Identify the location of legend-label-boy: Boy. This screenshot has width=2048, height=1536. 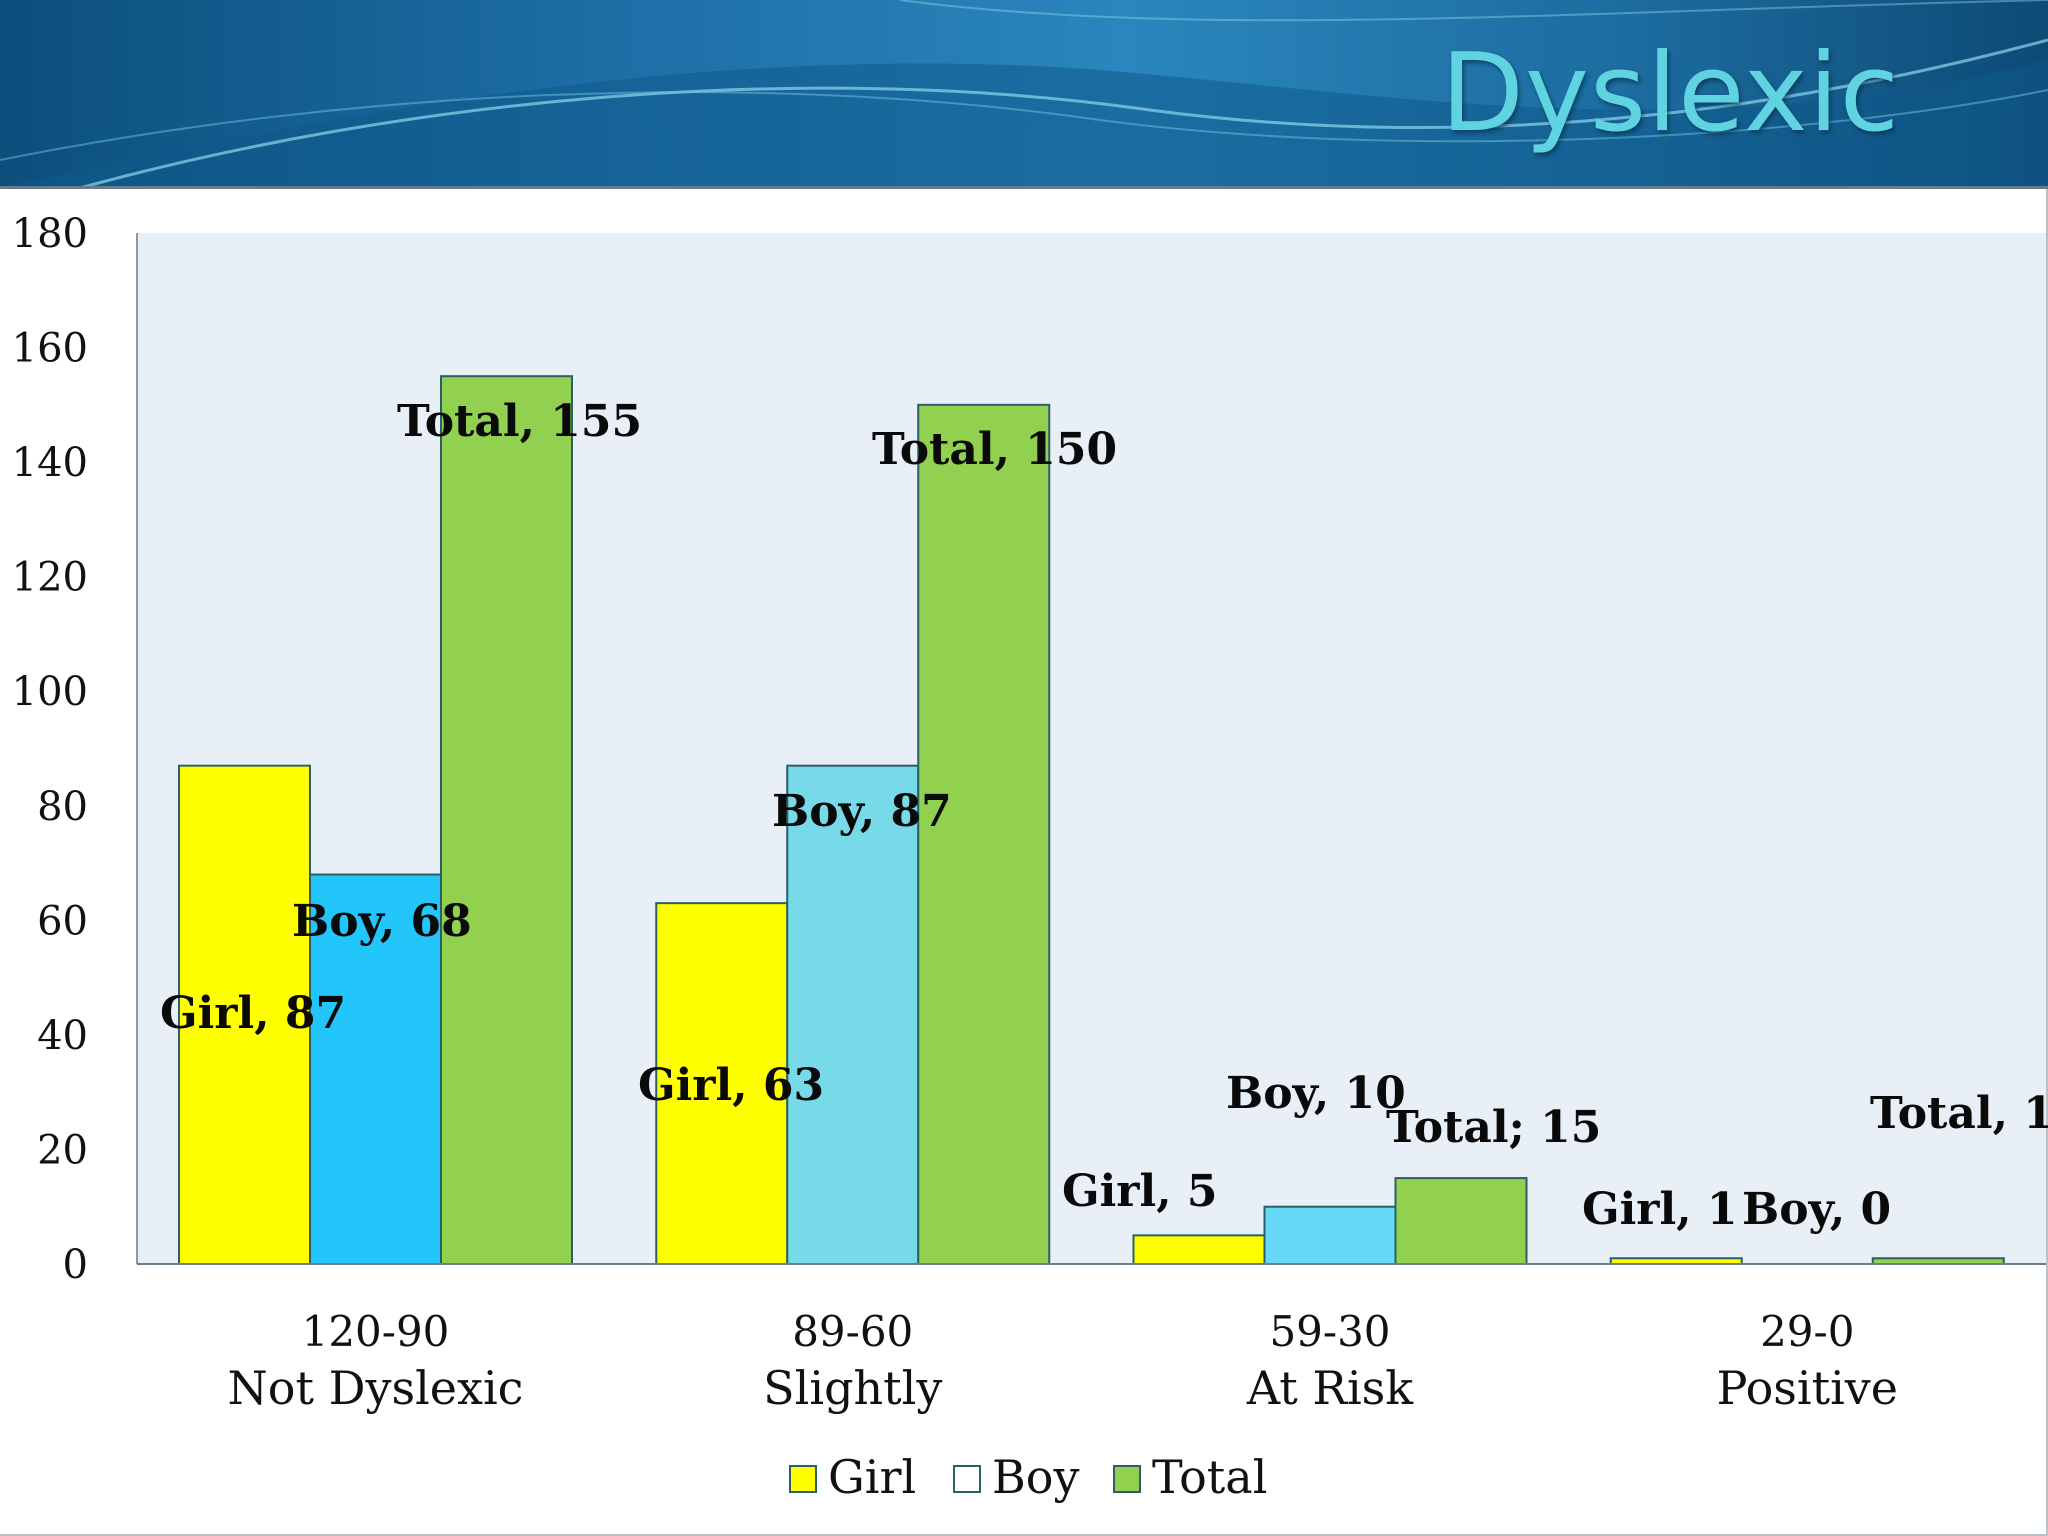
(1036, 1477).